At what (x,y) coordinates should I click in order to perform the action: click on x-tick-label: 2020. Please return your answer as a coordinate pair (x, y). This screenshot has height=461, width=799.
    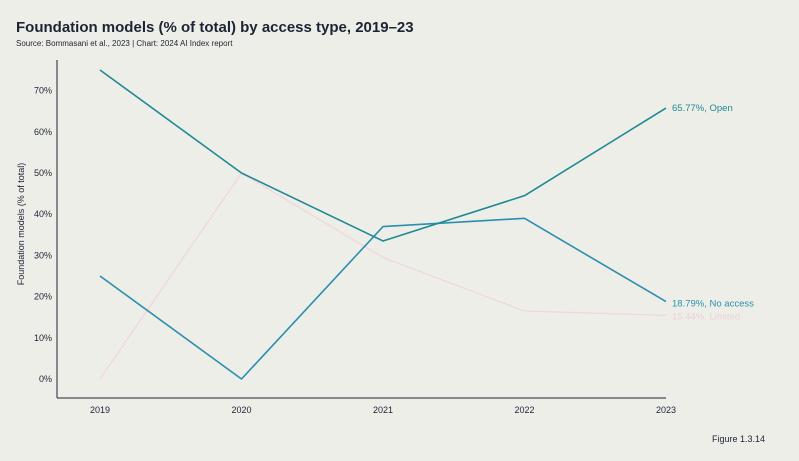
    Looking at the image, I should click on (241, 410).